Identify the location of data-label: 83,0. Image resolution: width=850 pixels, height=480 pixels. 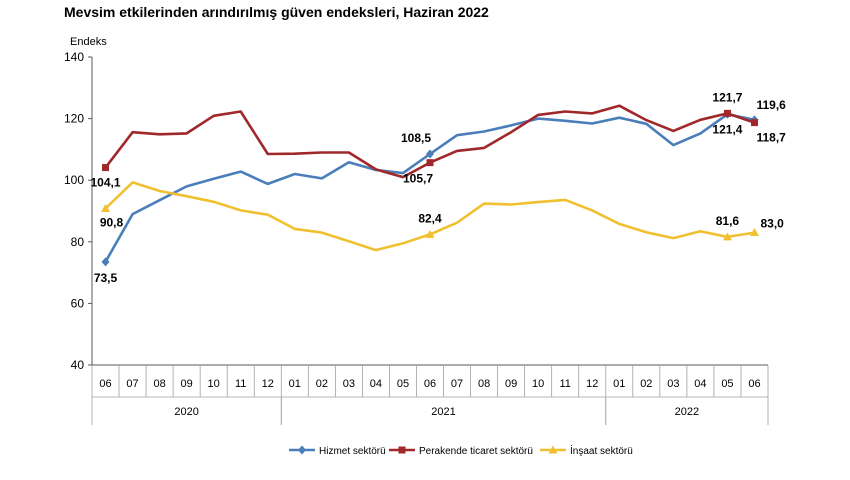
(772, 224).